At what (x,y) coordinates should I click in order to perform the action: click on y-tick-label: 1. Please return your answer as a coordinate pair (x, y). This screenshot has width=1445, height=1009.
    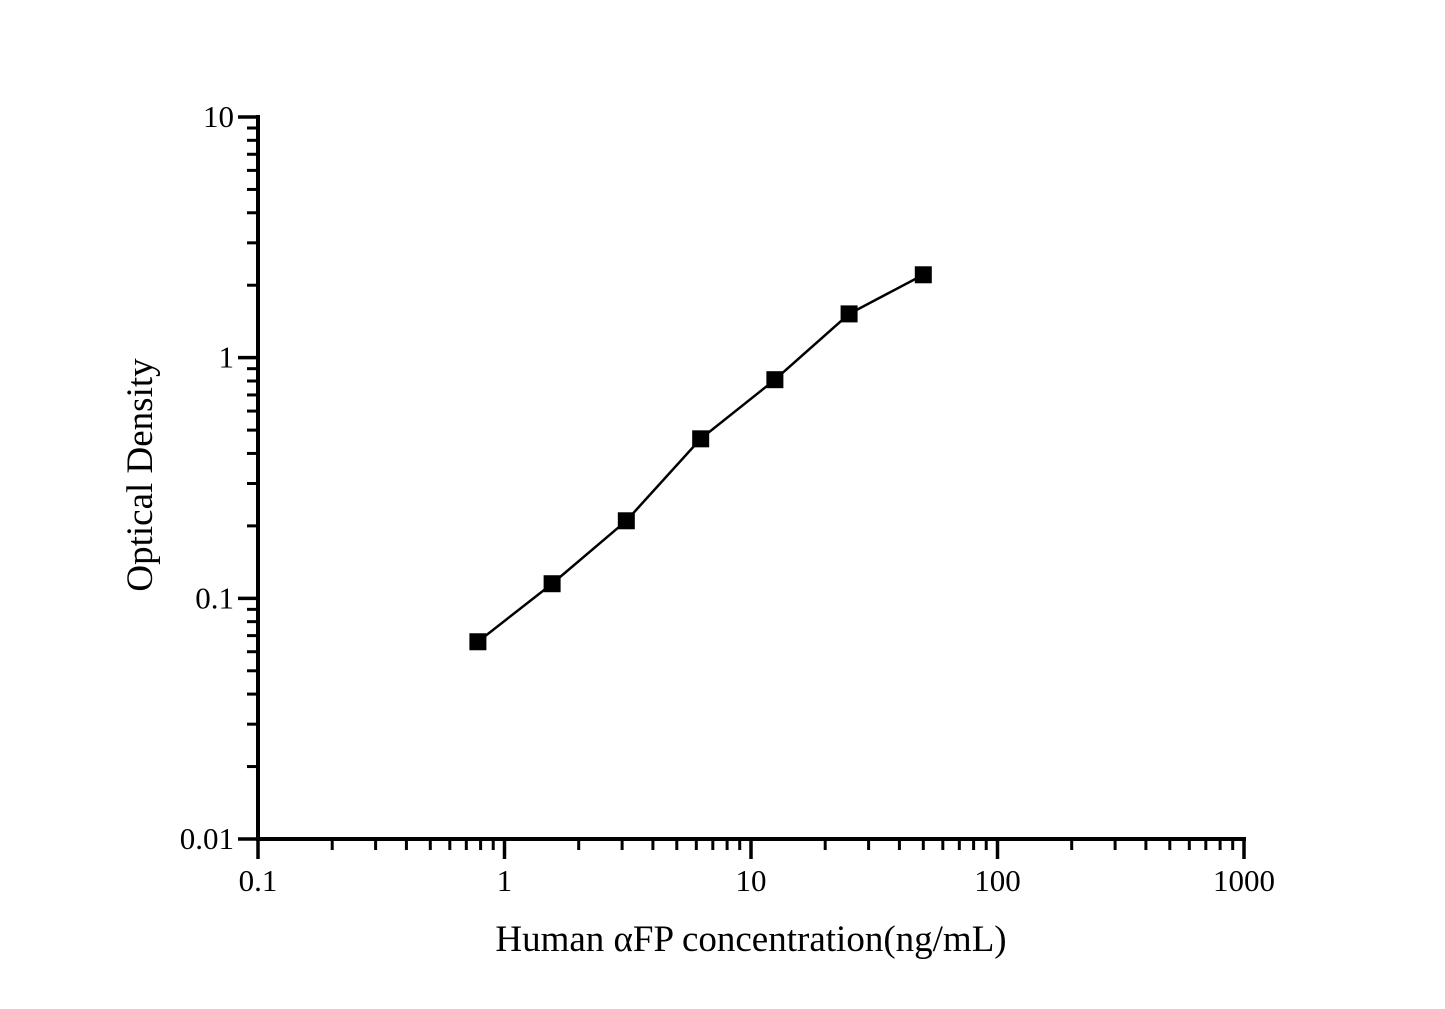
    Looking at the image, I should click on (227, 357).